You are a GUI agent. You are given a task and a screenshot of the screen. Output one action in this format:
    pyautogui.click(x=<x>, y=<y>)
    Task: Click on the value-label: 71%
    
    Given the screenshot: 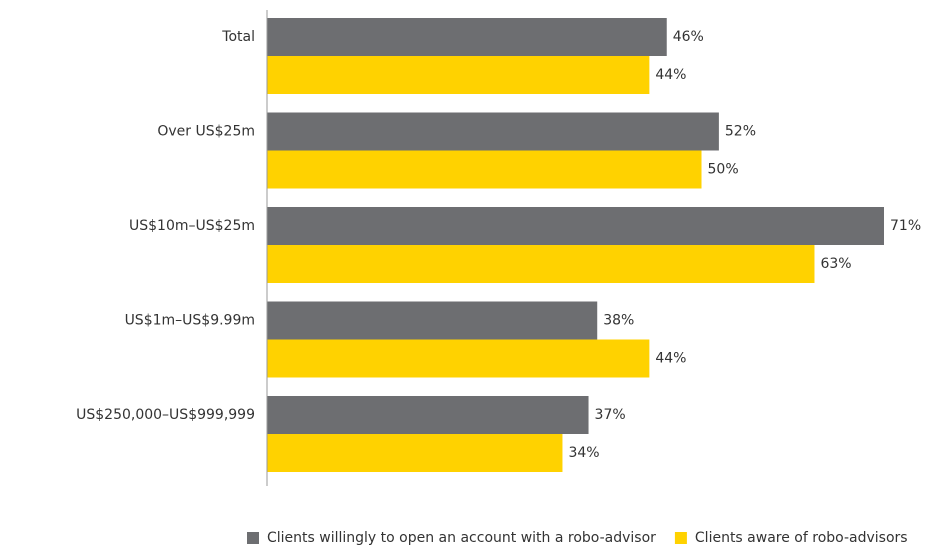 What is the action you would take?
    pyautogui.click(x=905, y=226)
    